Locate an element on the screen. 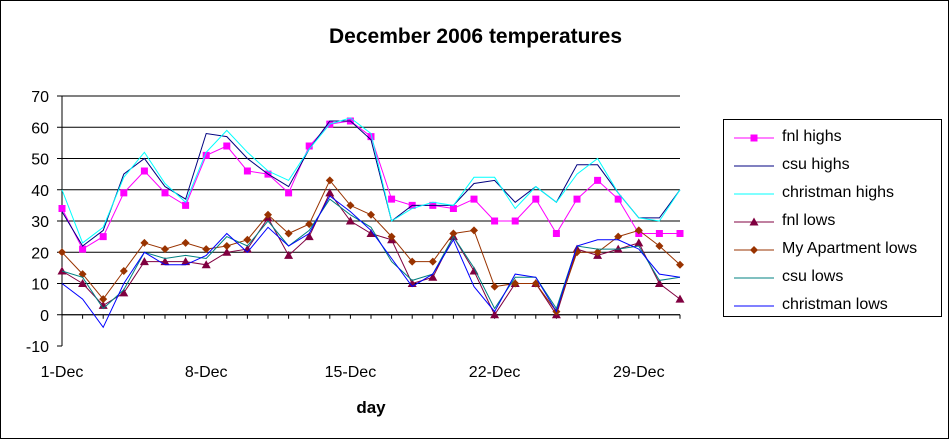 The width and height of the screenshot is (949, 440). legend-item: fnl highs is located at coordinates (832, 138).